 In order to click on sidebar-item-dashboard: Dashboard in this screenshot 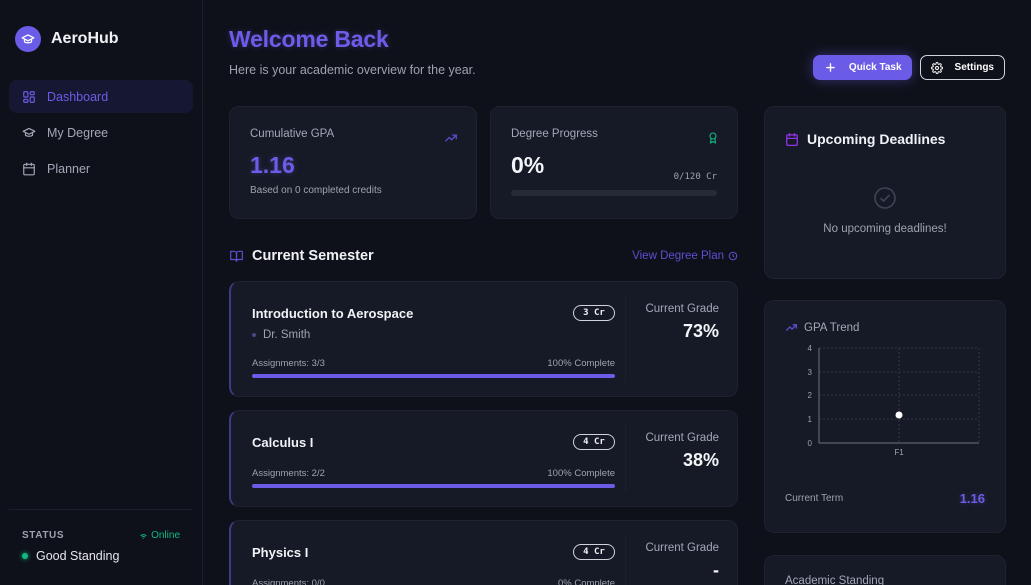, I will do `click(101, 96)`.